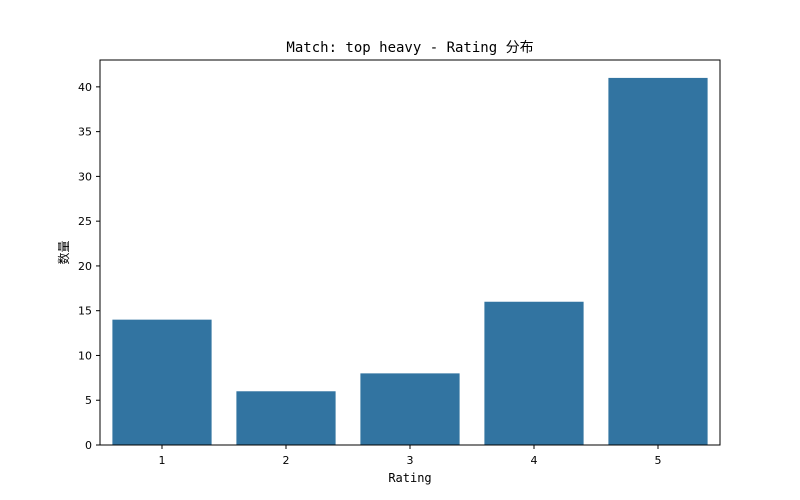 The height and width of the screenshot is (500, 800). I want to click on x-tick-label: 2, so click(286, 460).